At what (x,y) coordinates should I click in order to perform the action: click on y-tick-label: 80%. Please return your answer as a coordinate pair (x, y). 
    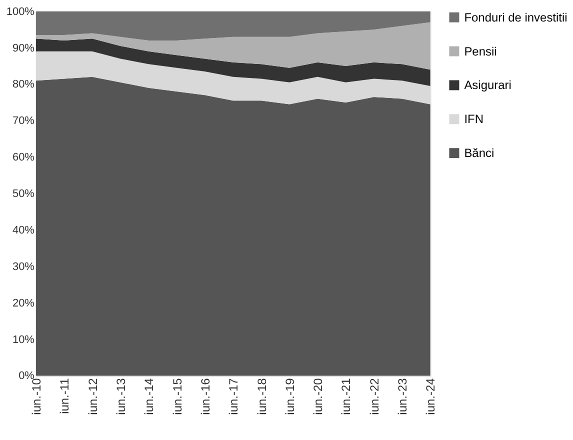
    Looking at the image, I should click on (23, 84).